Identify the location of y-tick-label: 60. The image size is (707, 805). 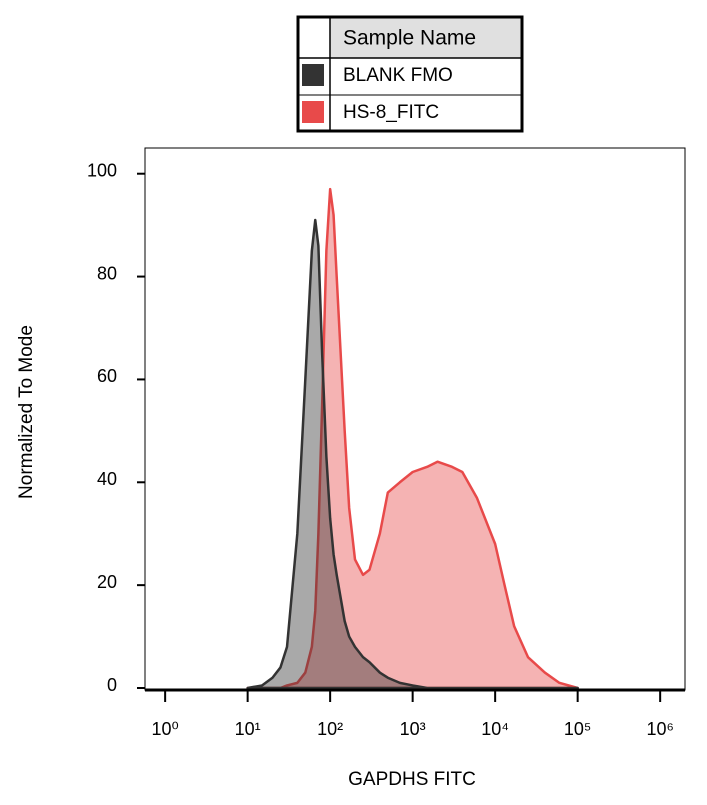
(107, 376).